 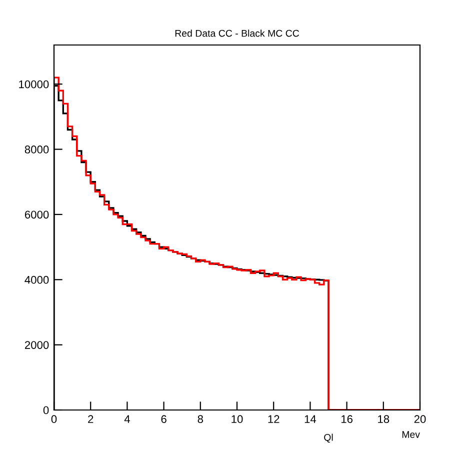 I want to click on x-tick-label: 8, so click(x=201, y=419).